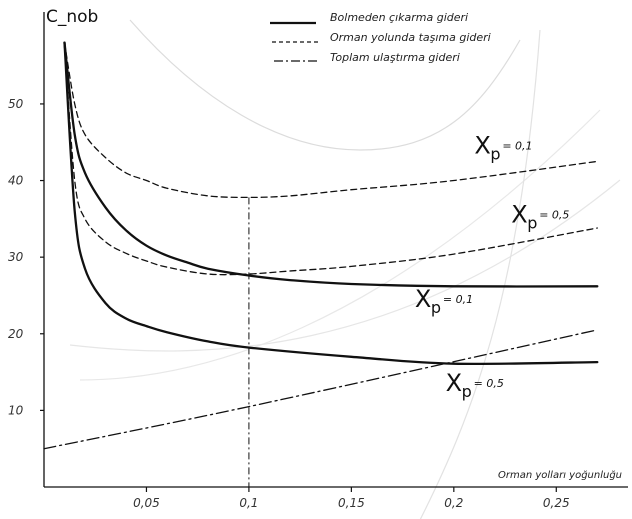  What do you see at coordinates (146, 503) in the screenshot?
I see `x-tick-label: 0,05` at bounding box center [146, 503].